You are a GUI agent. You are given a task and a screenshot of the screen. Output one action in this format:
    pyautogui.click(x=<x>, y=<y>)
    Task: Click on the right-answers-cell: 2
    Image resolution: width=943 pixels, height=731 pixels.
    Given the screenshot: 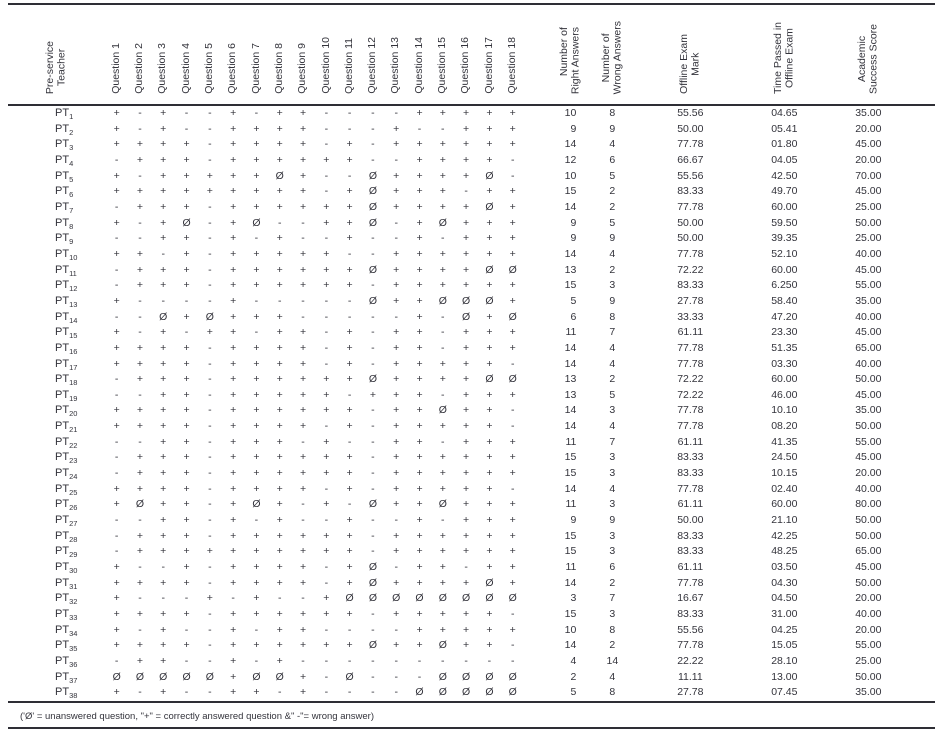 What is the action you would take?
    pyautogui.click(x=573, y=676)
    